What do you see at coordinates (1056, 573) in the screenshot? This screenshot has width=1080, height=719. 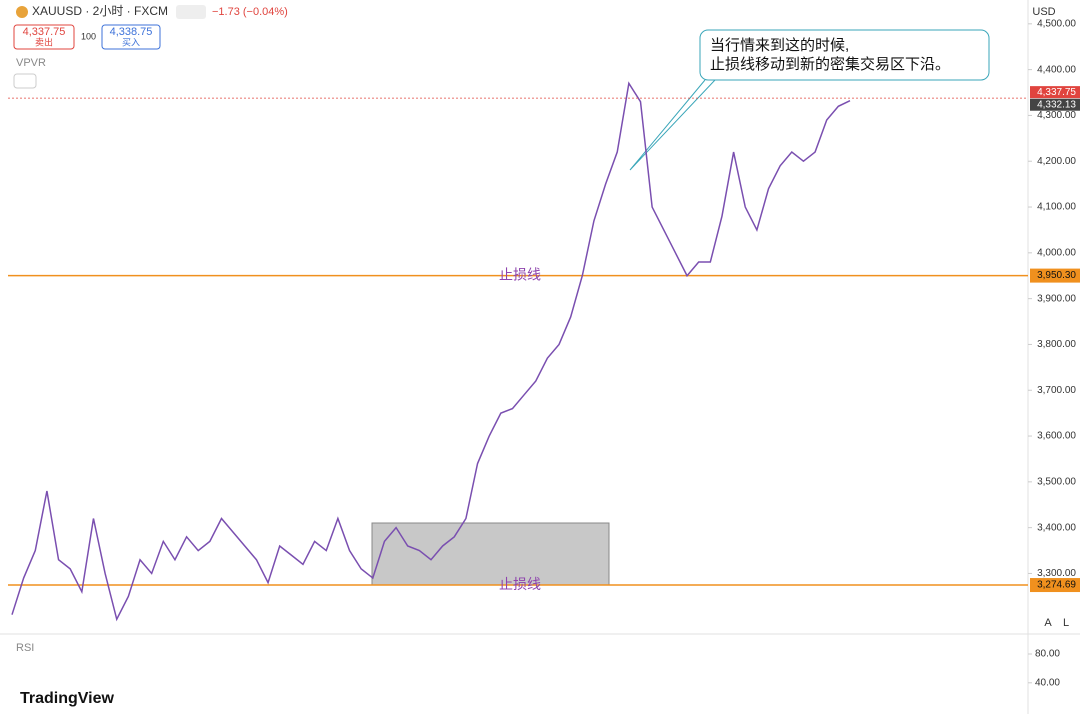 I see `y-tick-label: 3,300.00` at bounding box center [1056, 573].